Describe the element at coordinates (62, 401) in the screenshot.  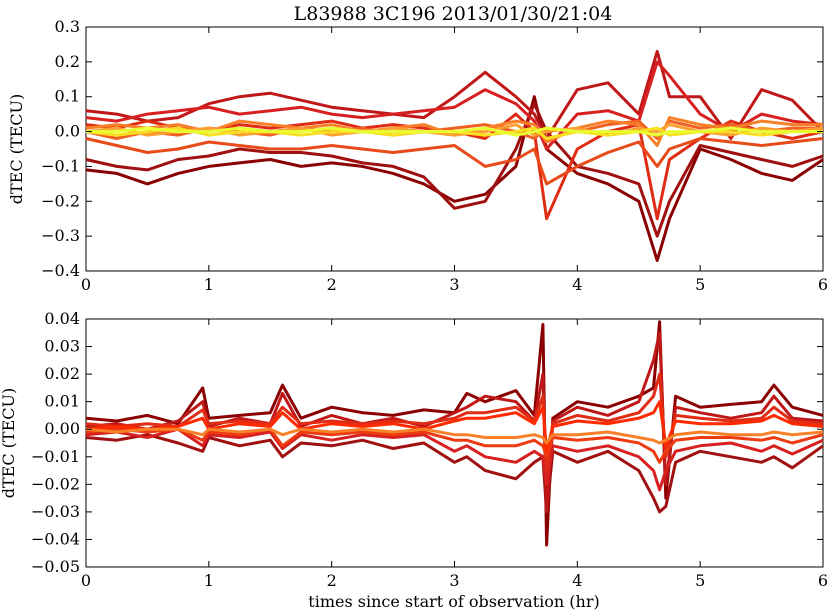
I see `bottom-ytick-label-3: 0.01` at that location.